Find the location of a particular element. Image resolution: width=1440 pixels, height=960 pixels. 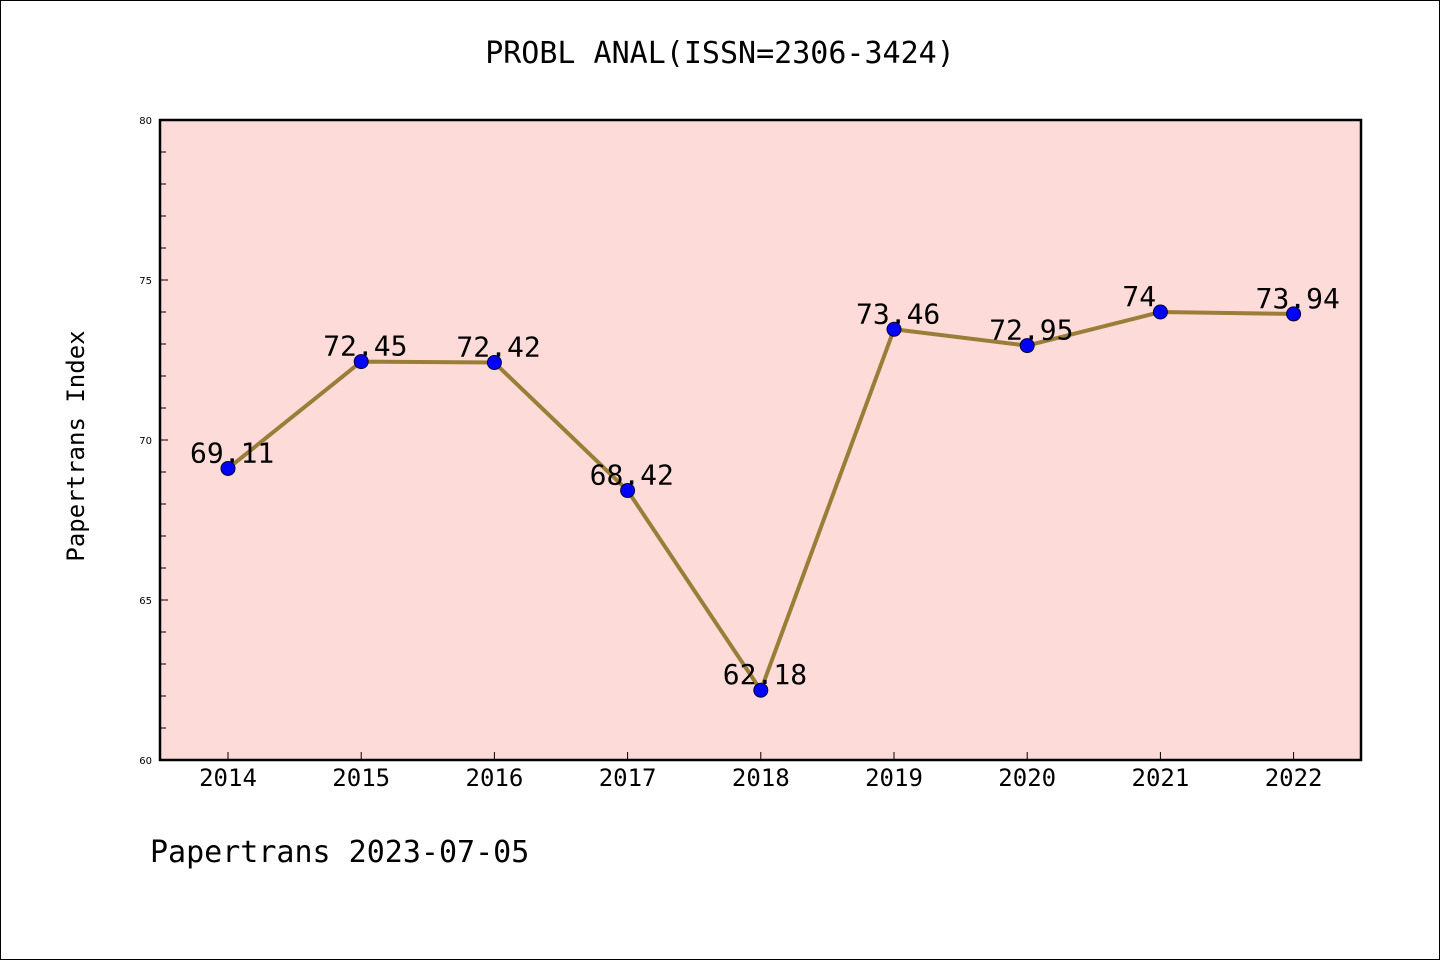

x-tick-label: 2017 is located at coordinates (628, 778).